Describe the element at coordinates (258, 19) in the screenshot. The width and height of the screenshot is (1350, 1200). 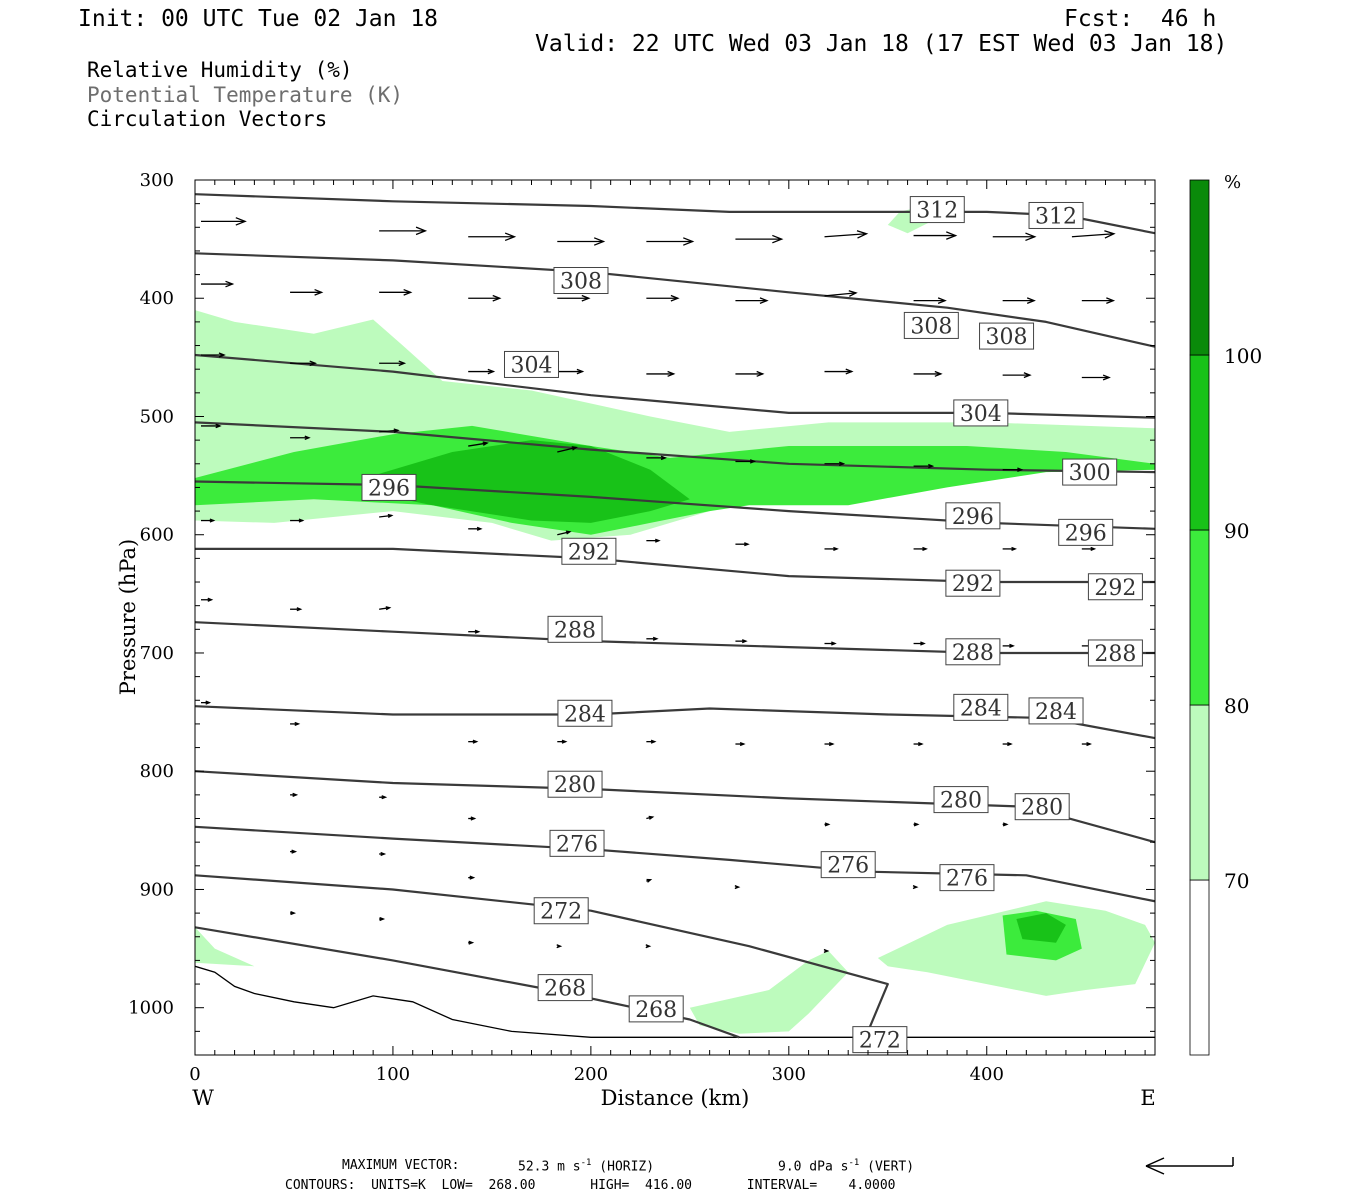
I see `init-time: Init: 00 UTC Tue 02 Jan 18` at that location.